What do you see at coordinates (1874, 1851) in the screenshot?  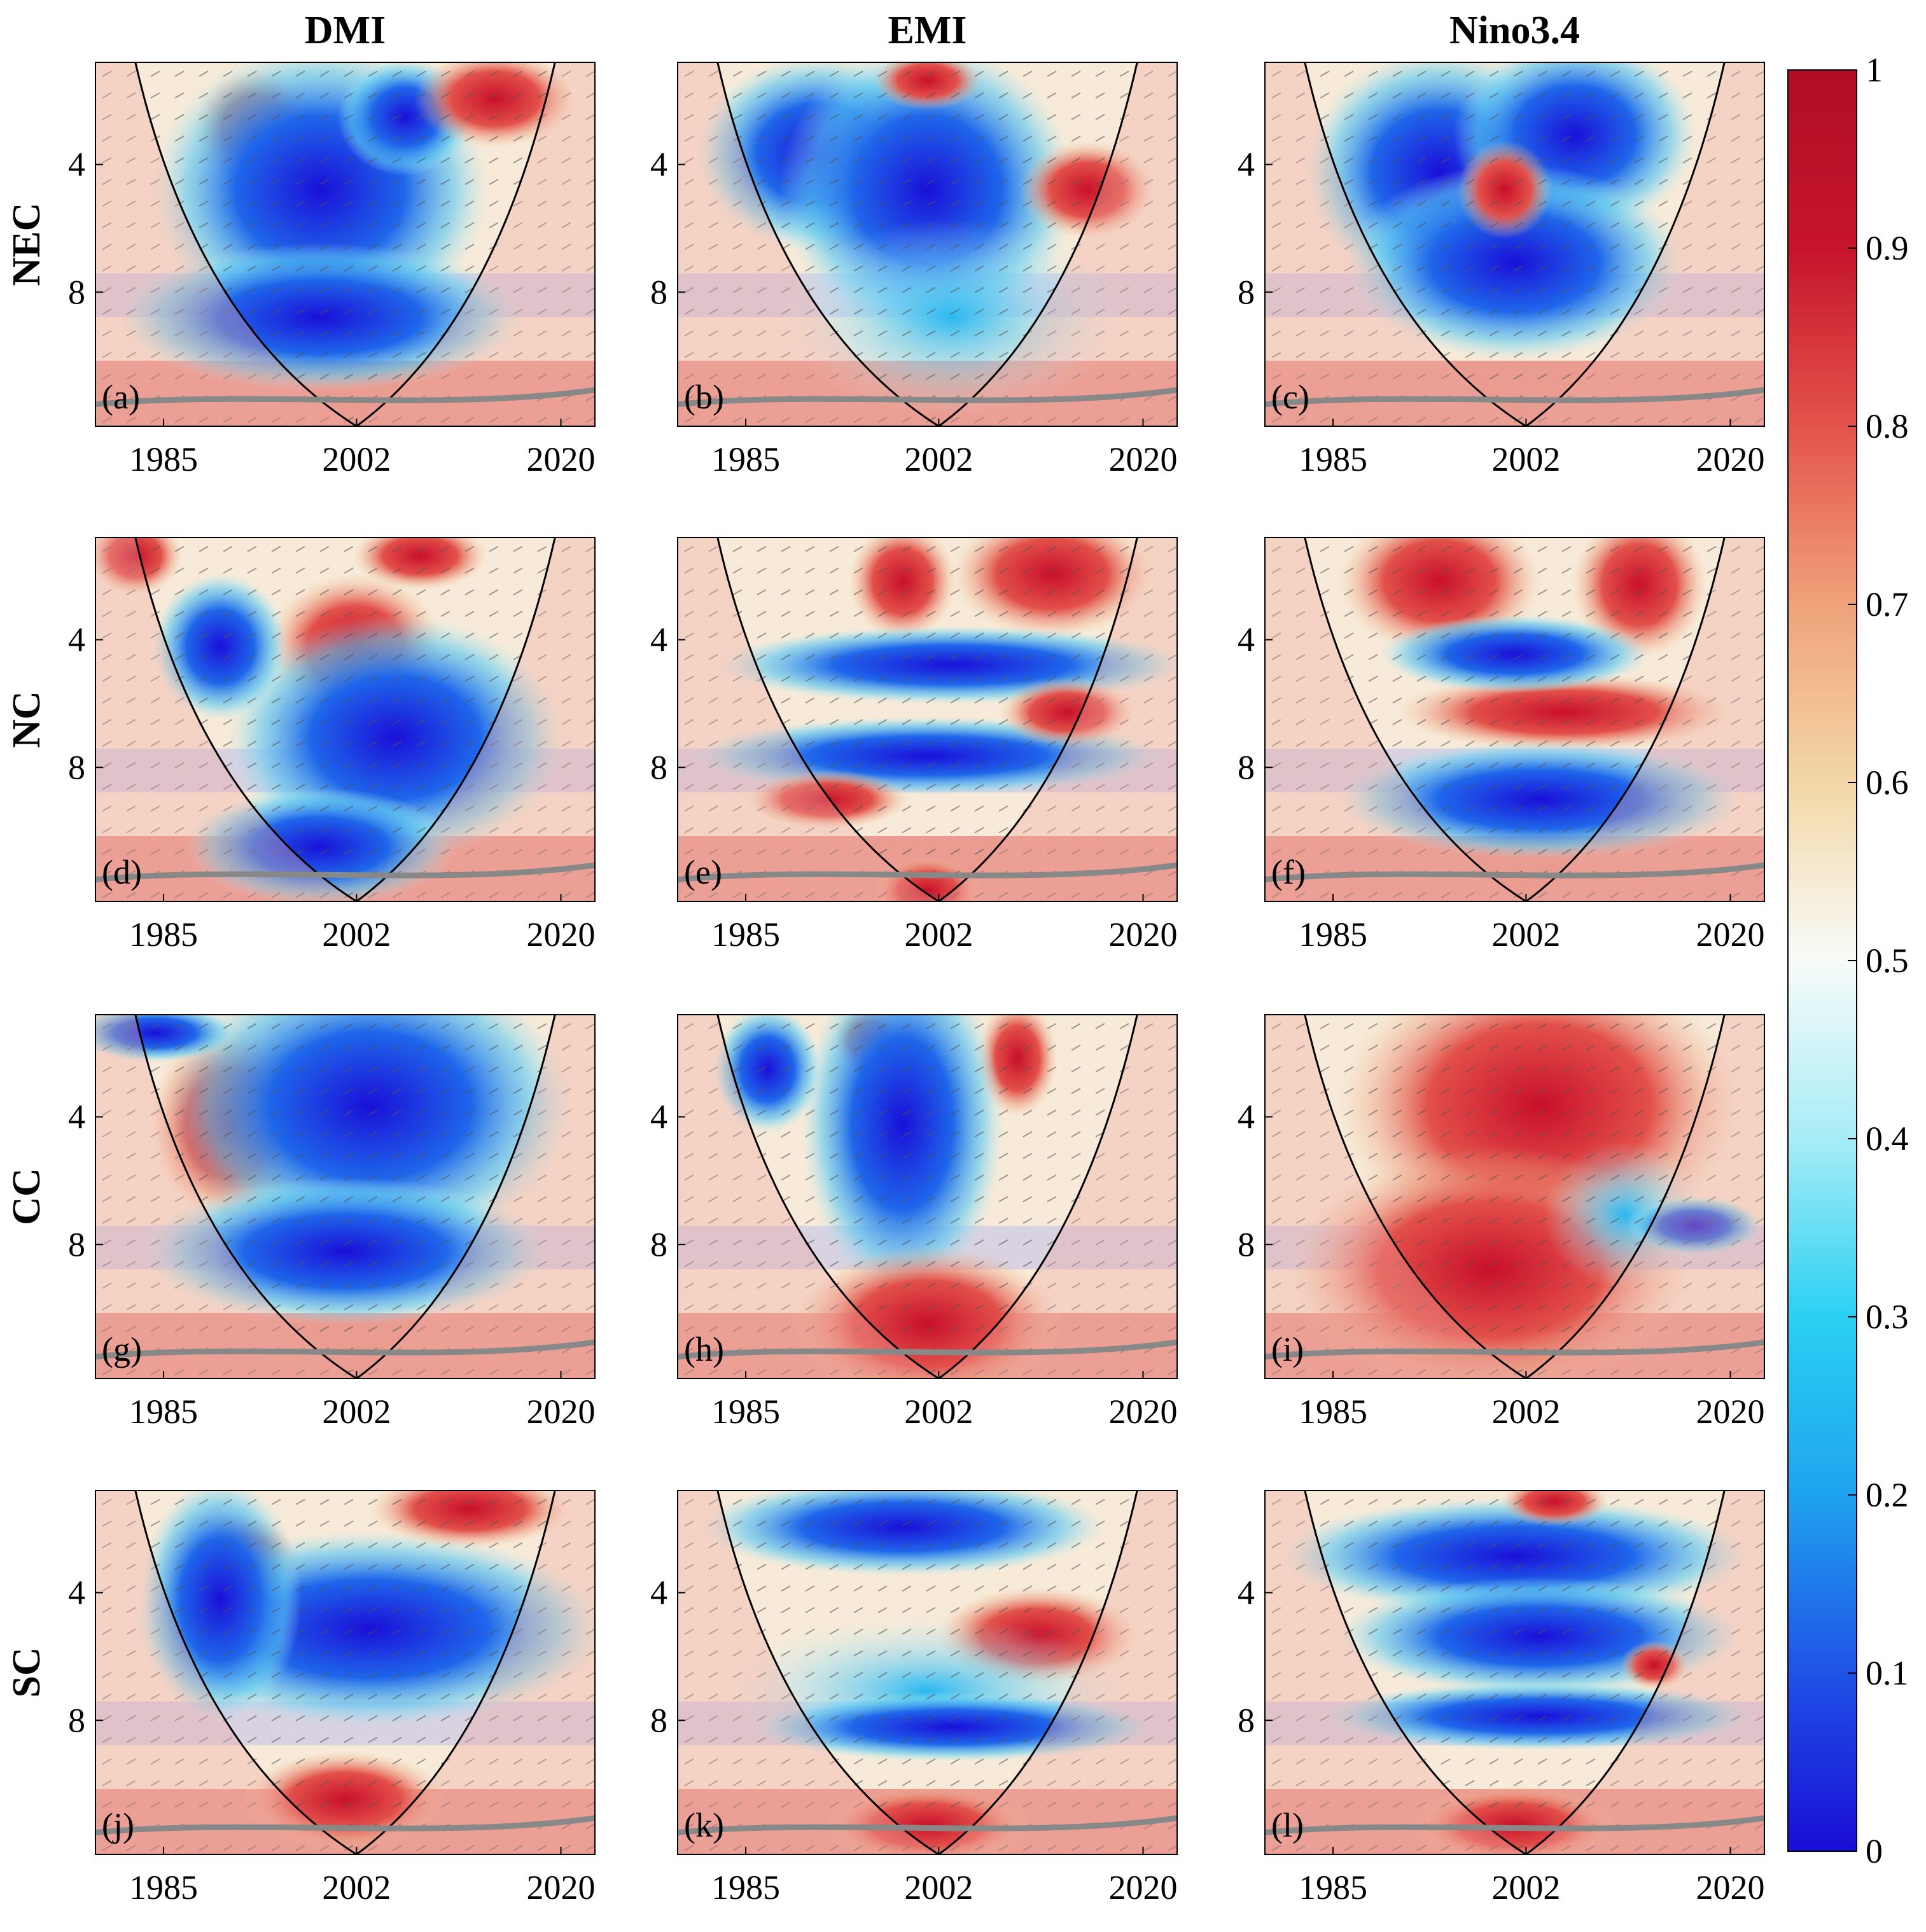 I see `colorbar-tick-label: 0` at bounding box center [1874, 1851].